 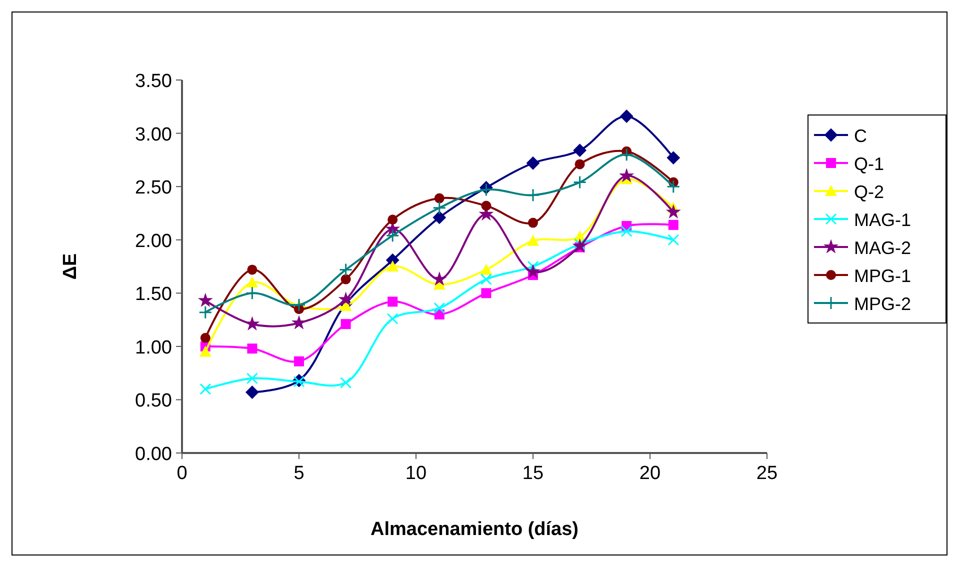 I want to click on legend-label: Q-1, so click(x=869, y=164).